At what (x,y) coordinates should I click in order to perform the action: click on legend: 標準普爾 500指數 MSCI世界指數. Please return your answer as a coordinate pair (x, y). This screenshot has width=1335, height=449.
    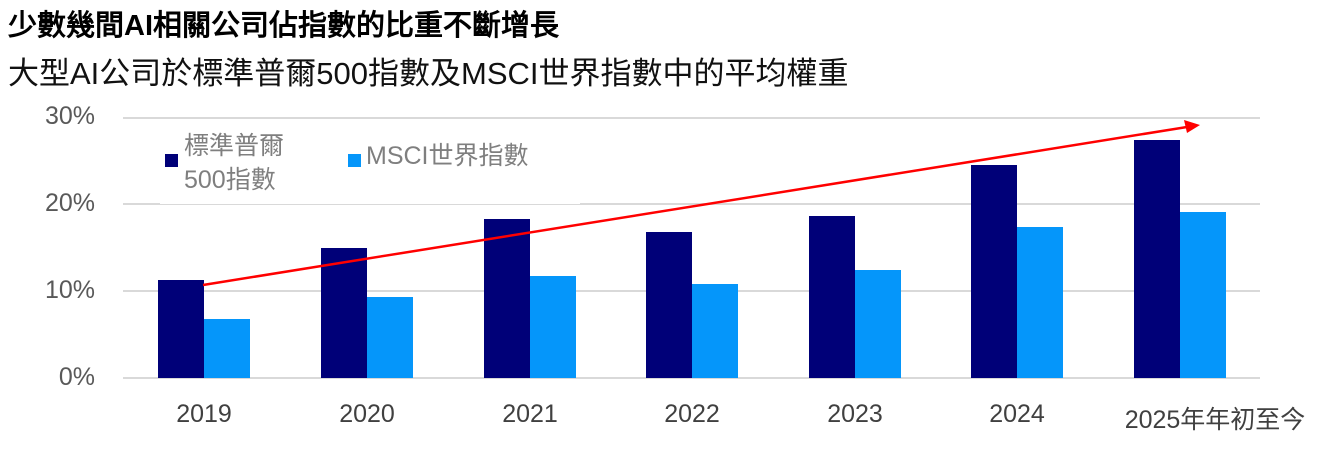
    Looking at the image, I should click on (370, 165).